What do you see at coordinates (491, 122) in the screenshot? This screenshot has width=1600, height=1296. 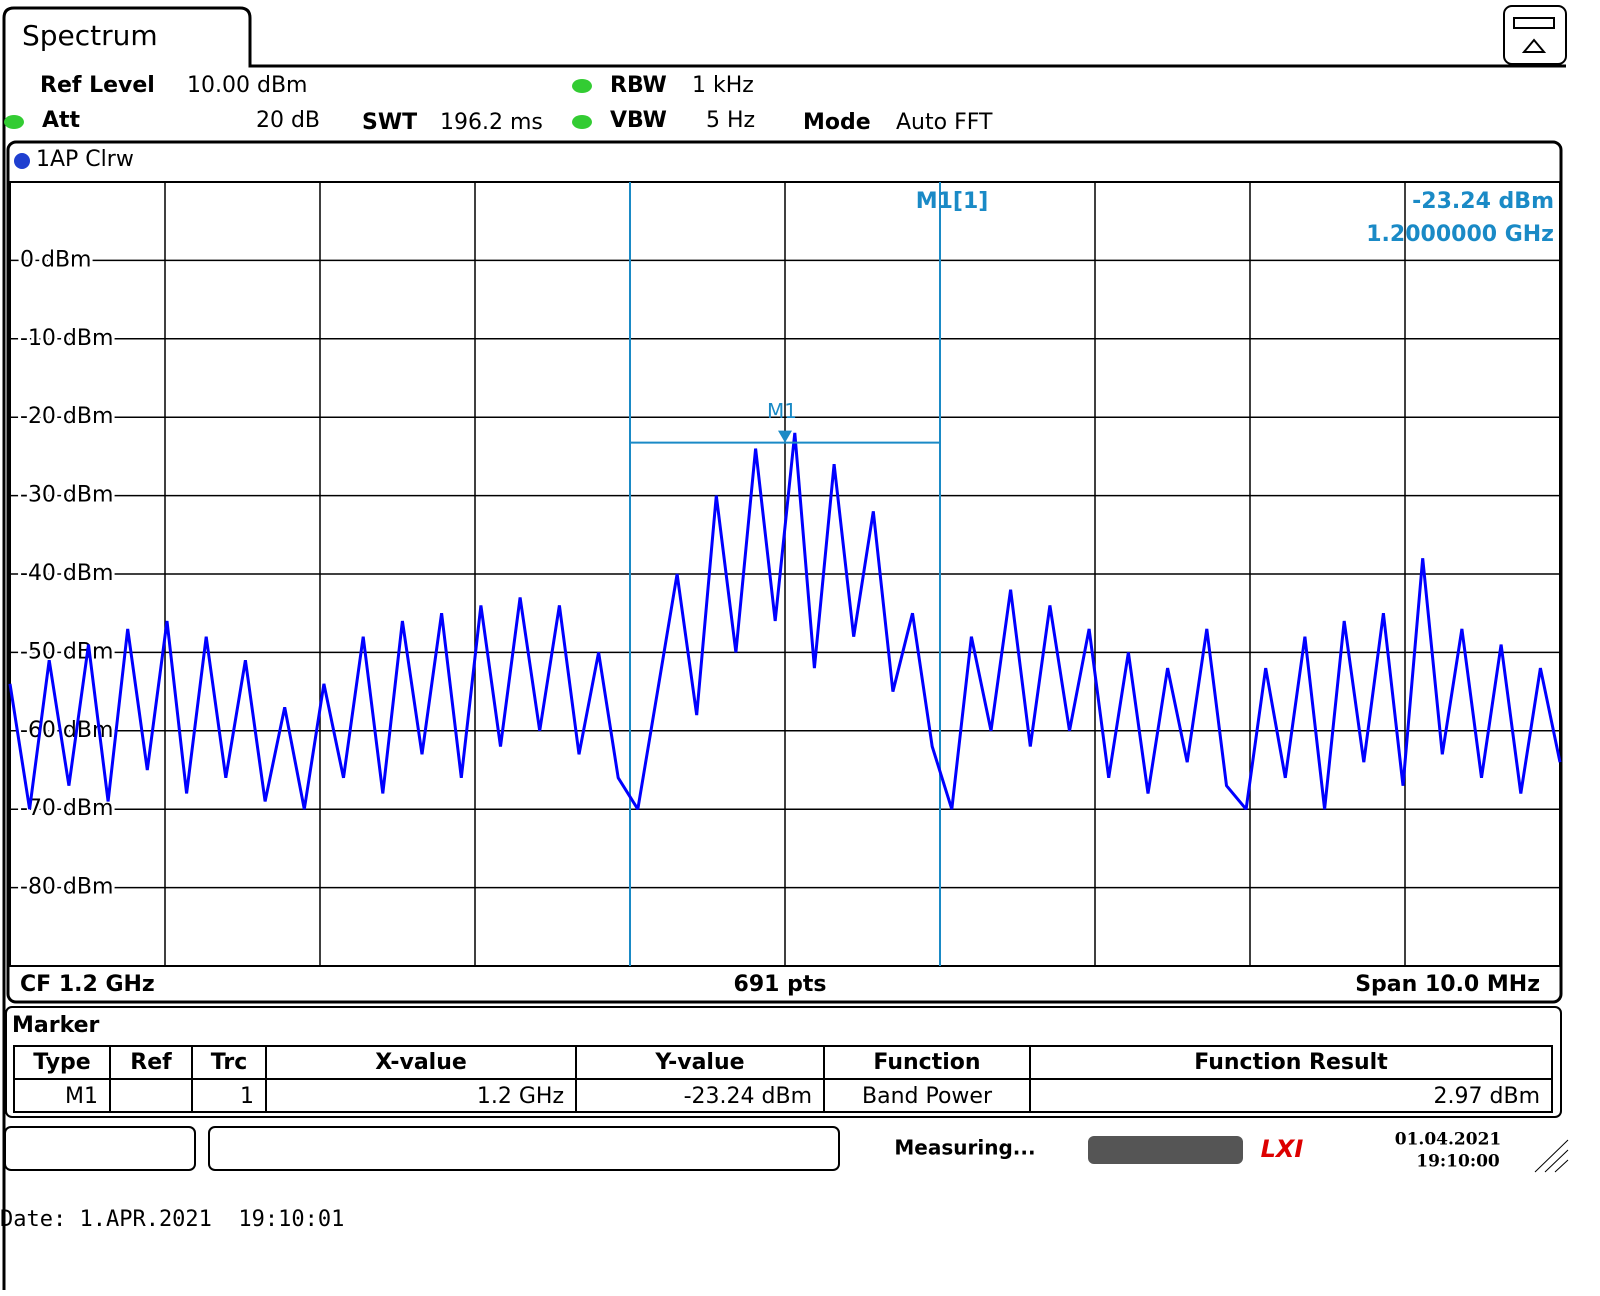 I see `value: 196.2 ms` at bounding box center [491, 122].